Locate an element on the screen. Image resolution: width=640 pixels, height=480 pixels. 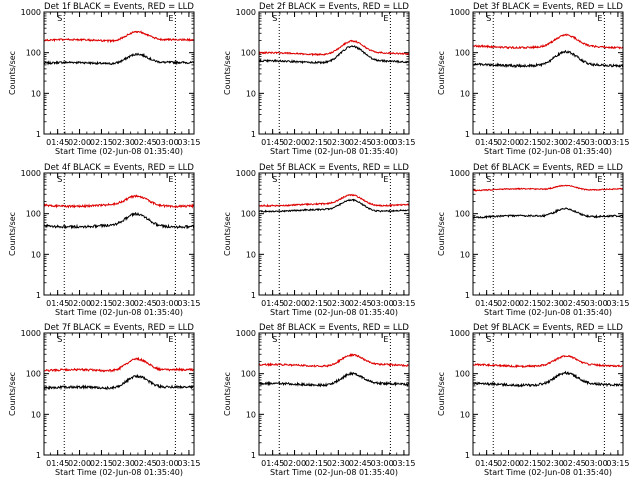
panel-title: Det 5f BLACK = Events, RED = LLD is located at coordinates (334, 168).